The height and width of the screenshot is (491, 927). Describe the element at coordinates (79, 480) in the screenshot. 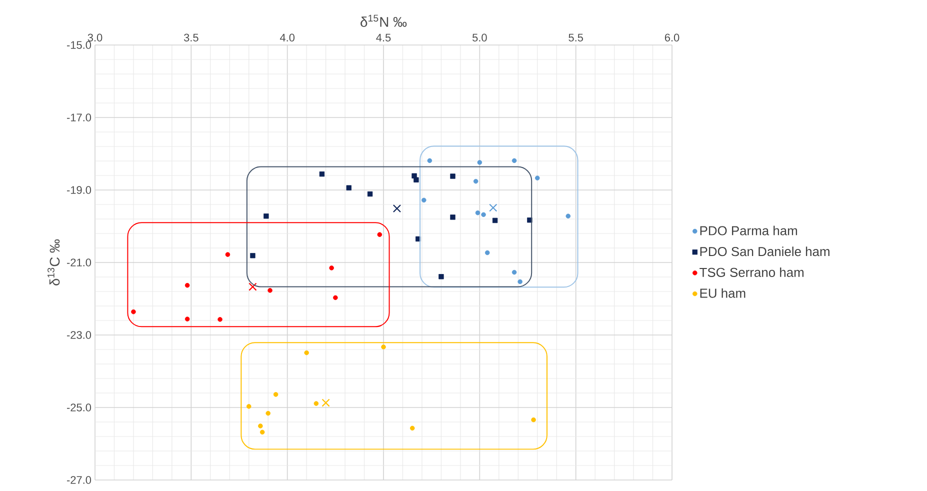

I see `y-tick-label: -27.0` at that location.